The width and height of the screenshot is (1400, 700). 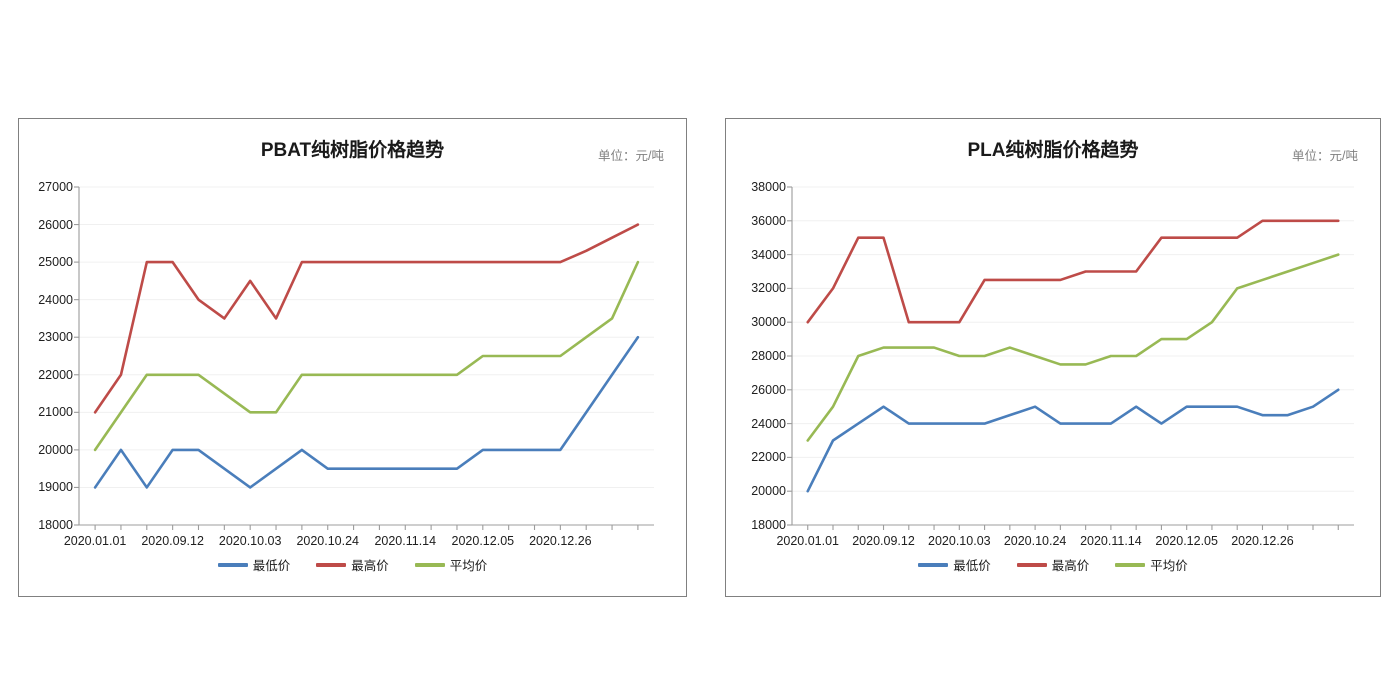 I want to click on y-axis-tick-label: 19000, so click(x=55, y=487).